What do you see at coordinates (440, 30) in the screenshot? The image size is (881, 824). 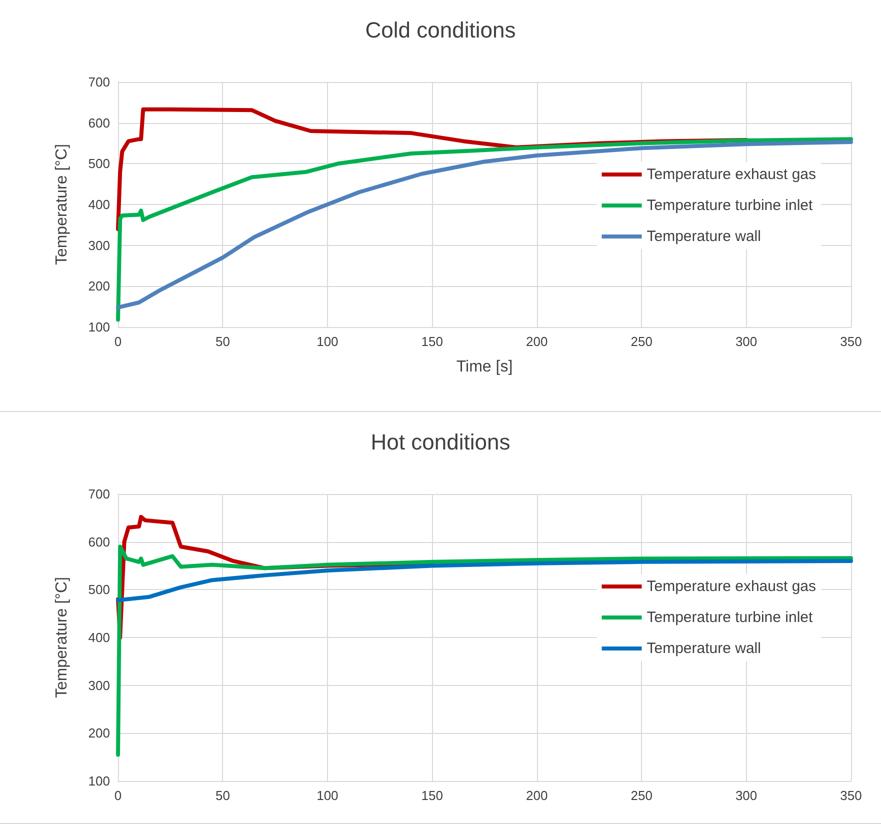 I see `chart-title: Cold conditions` at bounding box center [440, 30].